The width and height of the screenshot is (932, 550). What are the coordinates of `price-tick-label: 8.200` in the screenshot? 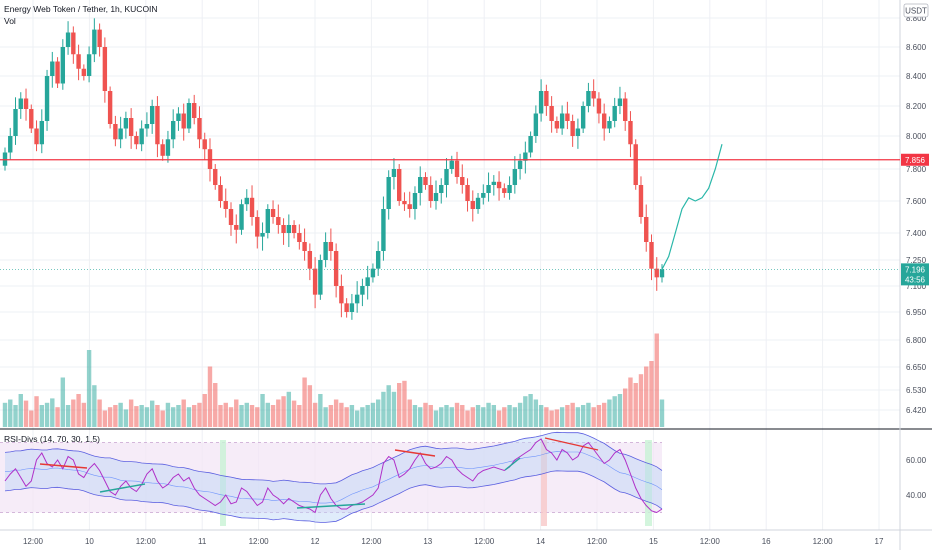 It's located at (916, 106).